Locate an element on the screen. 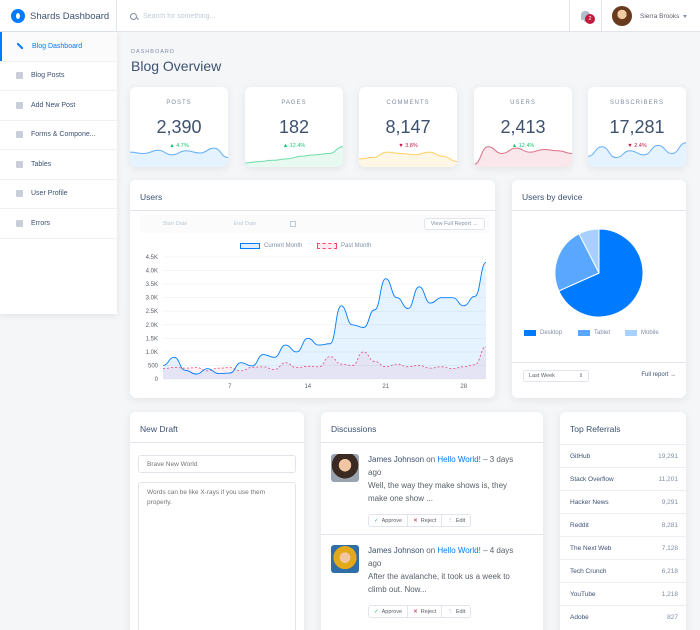 The image size is (700, 630). legend-current-month: Current Month is located at coordinates (271, 246).